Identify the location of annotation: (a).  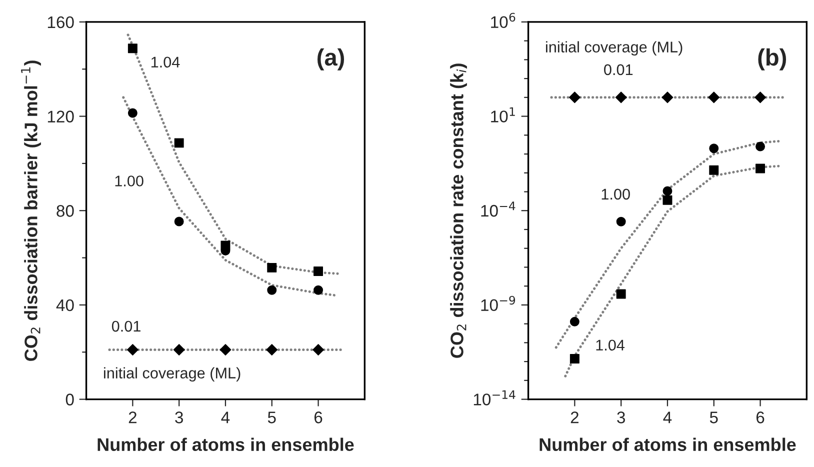
(331, 59).